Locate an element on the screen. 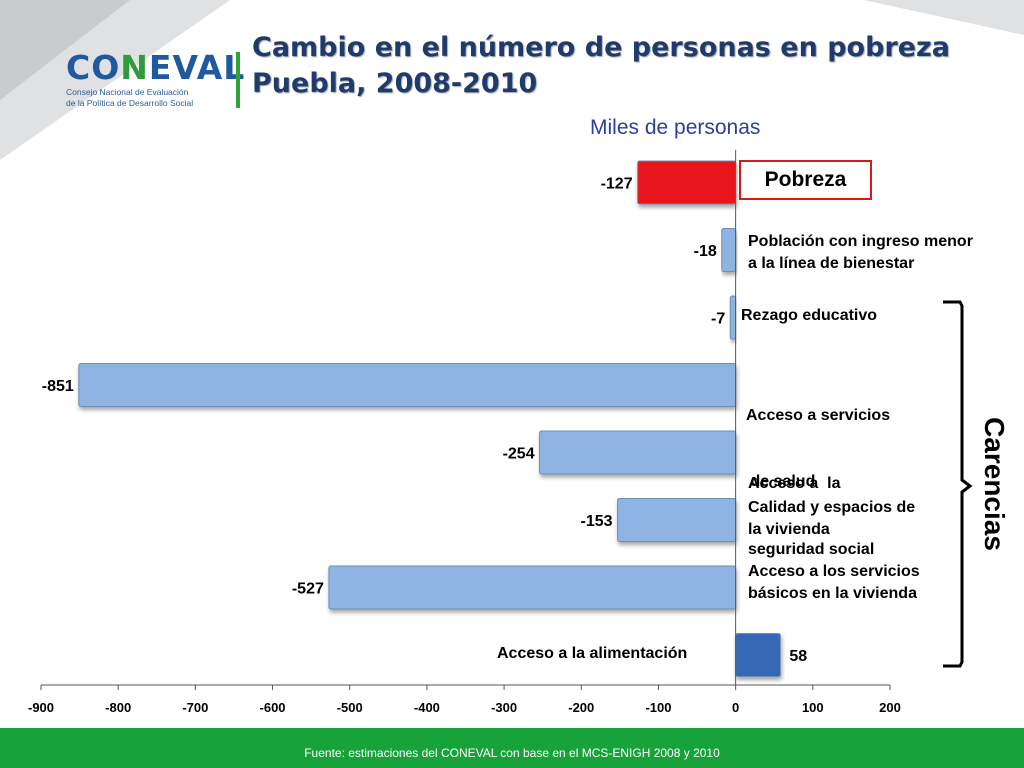 This screenshot has width=1024, height=768. logo-divider is located at coordinates (238, 80).